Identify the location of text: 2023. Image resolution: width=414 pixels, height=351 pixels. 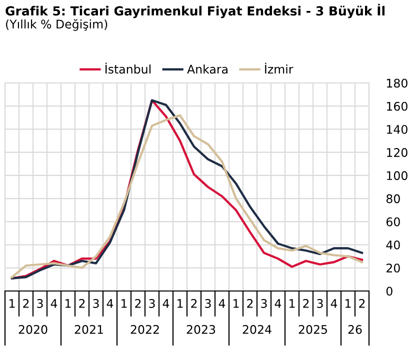
(201, 329).